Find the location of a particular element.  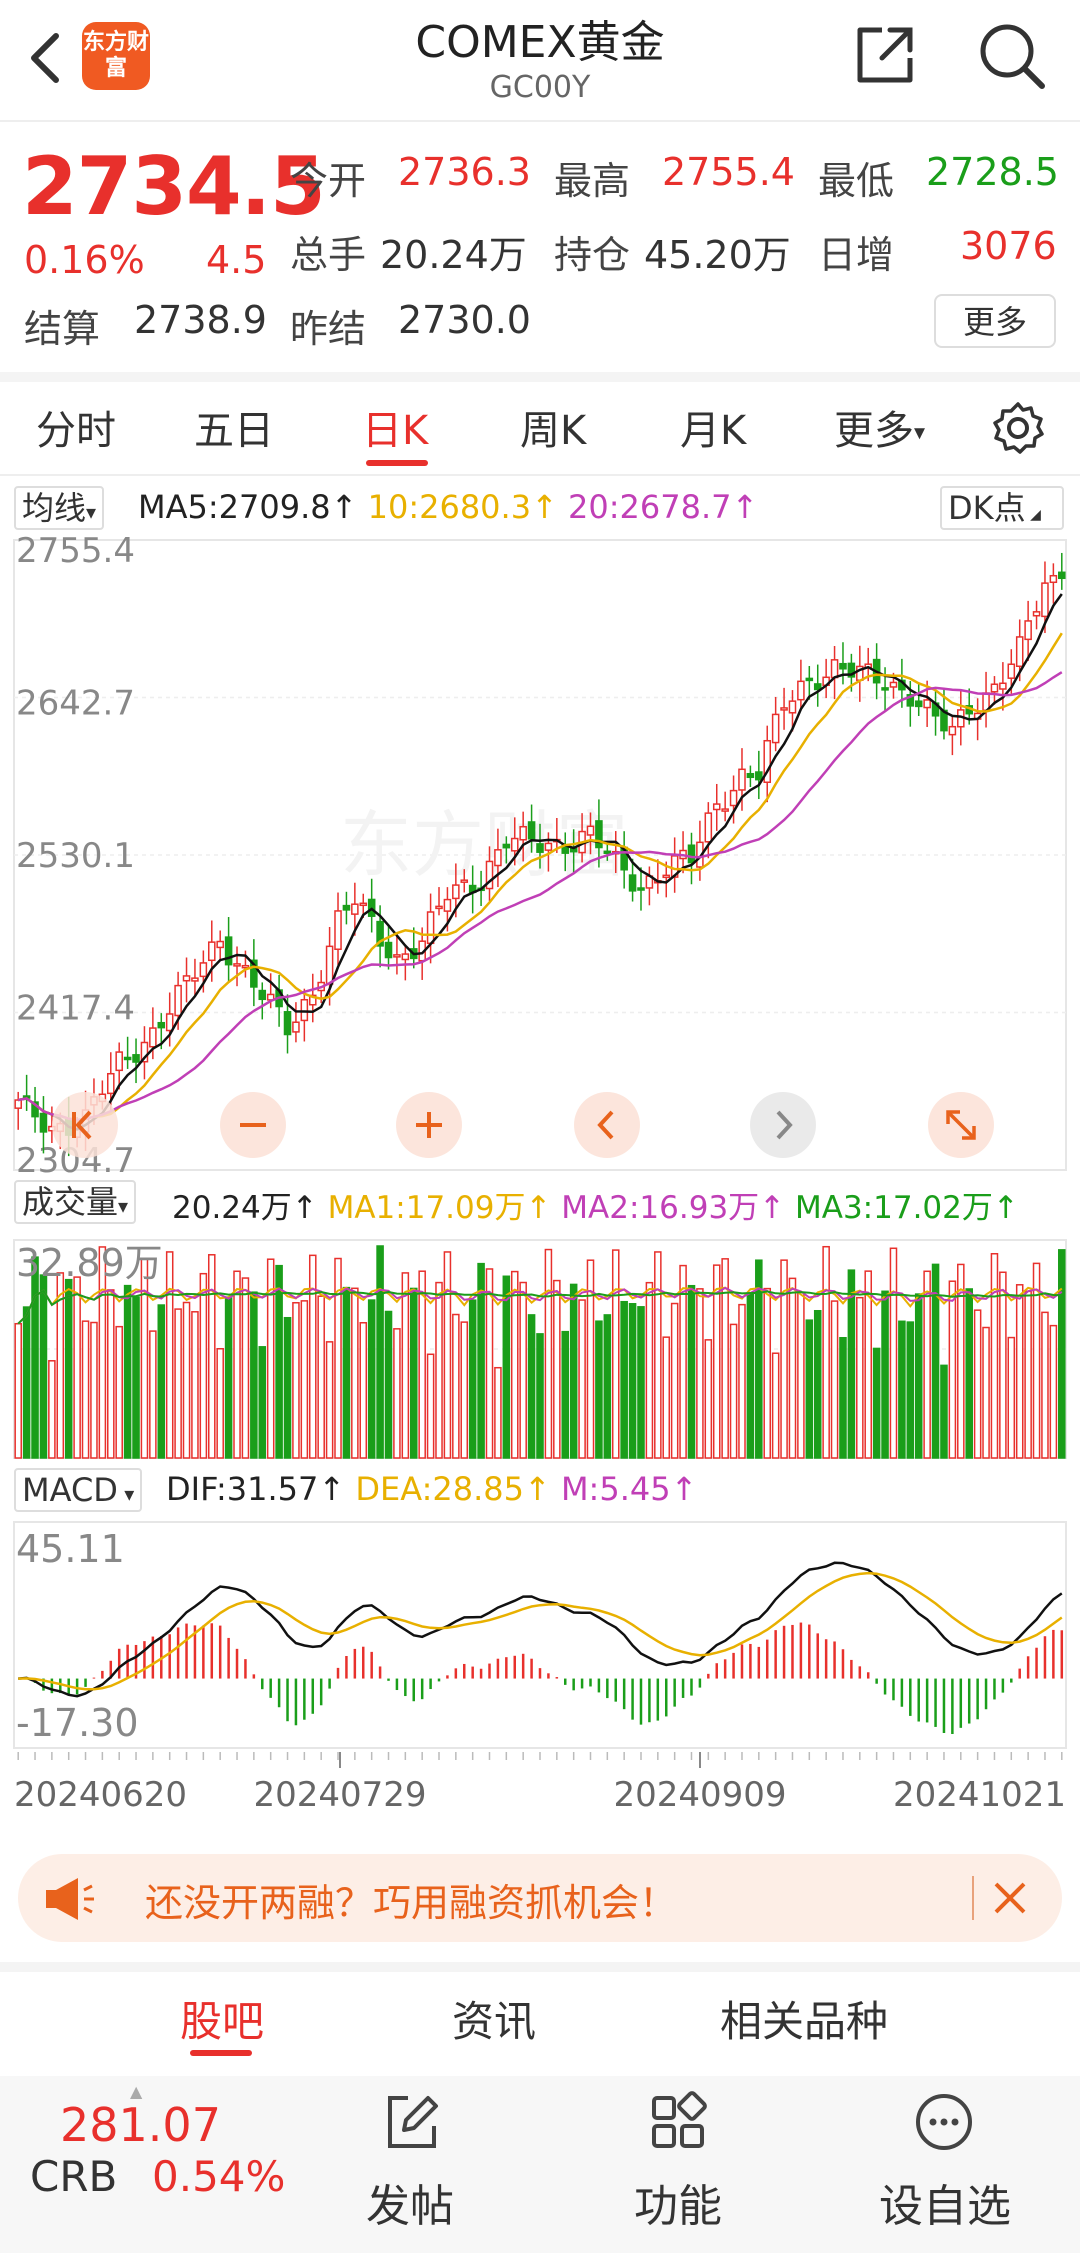

edit-icon is located at coordinates (413, 2122).